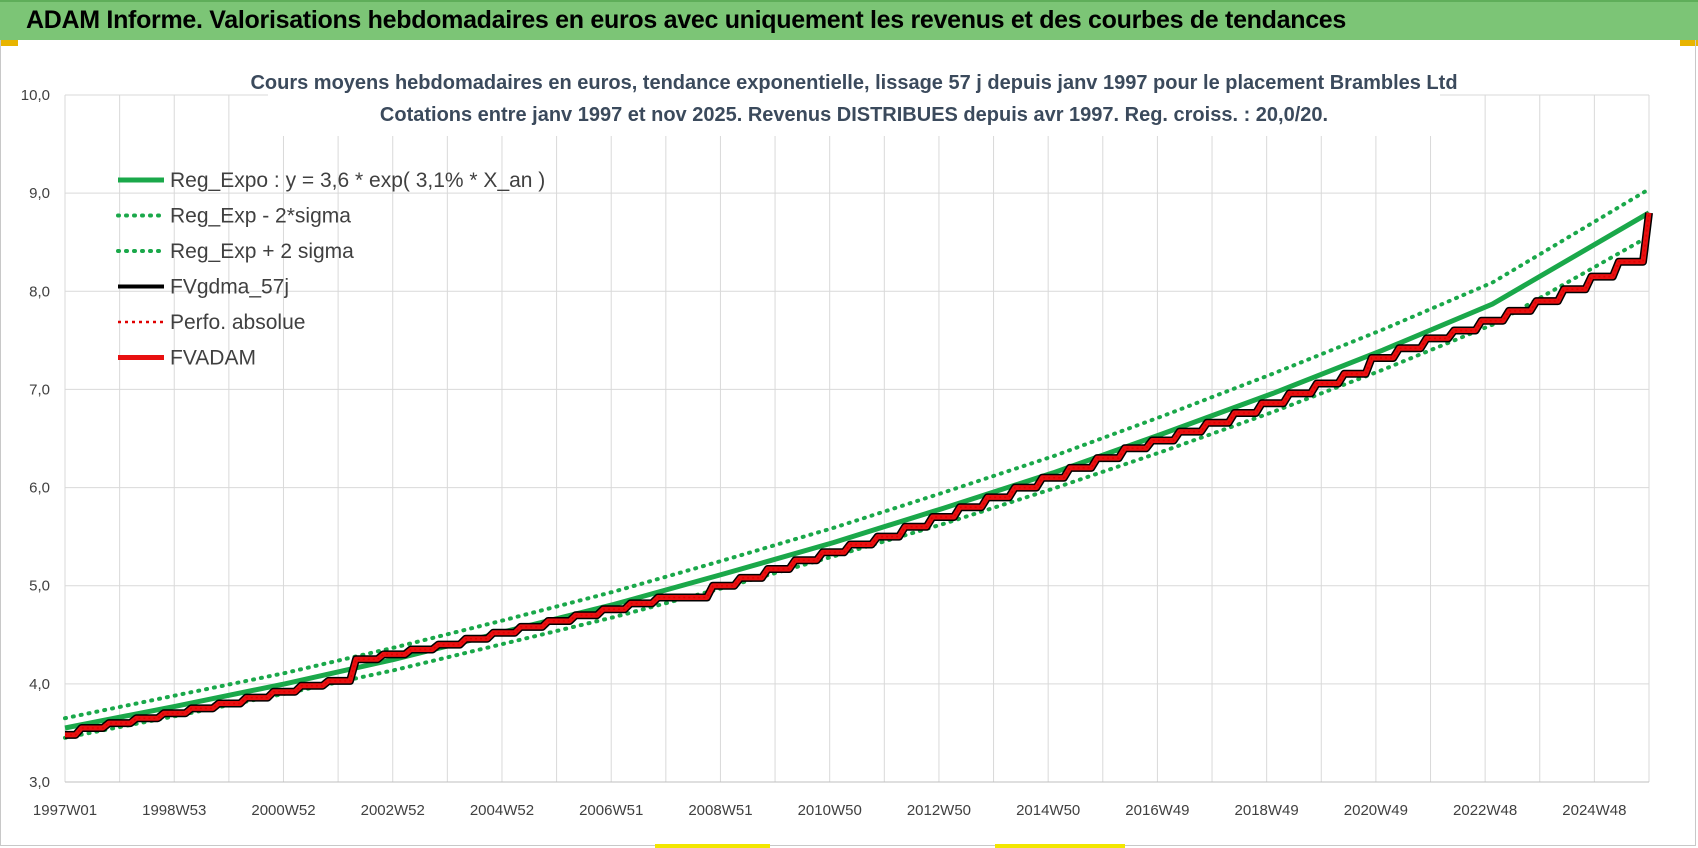 Image resolution: width=1698 pixels, height=848 pixels. I want to click on y-tick-label: 7,0, so click(39, 389).